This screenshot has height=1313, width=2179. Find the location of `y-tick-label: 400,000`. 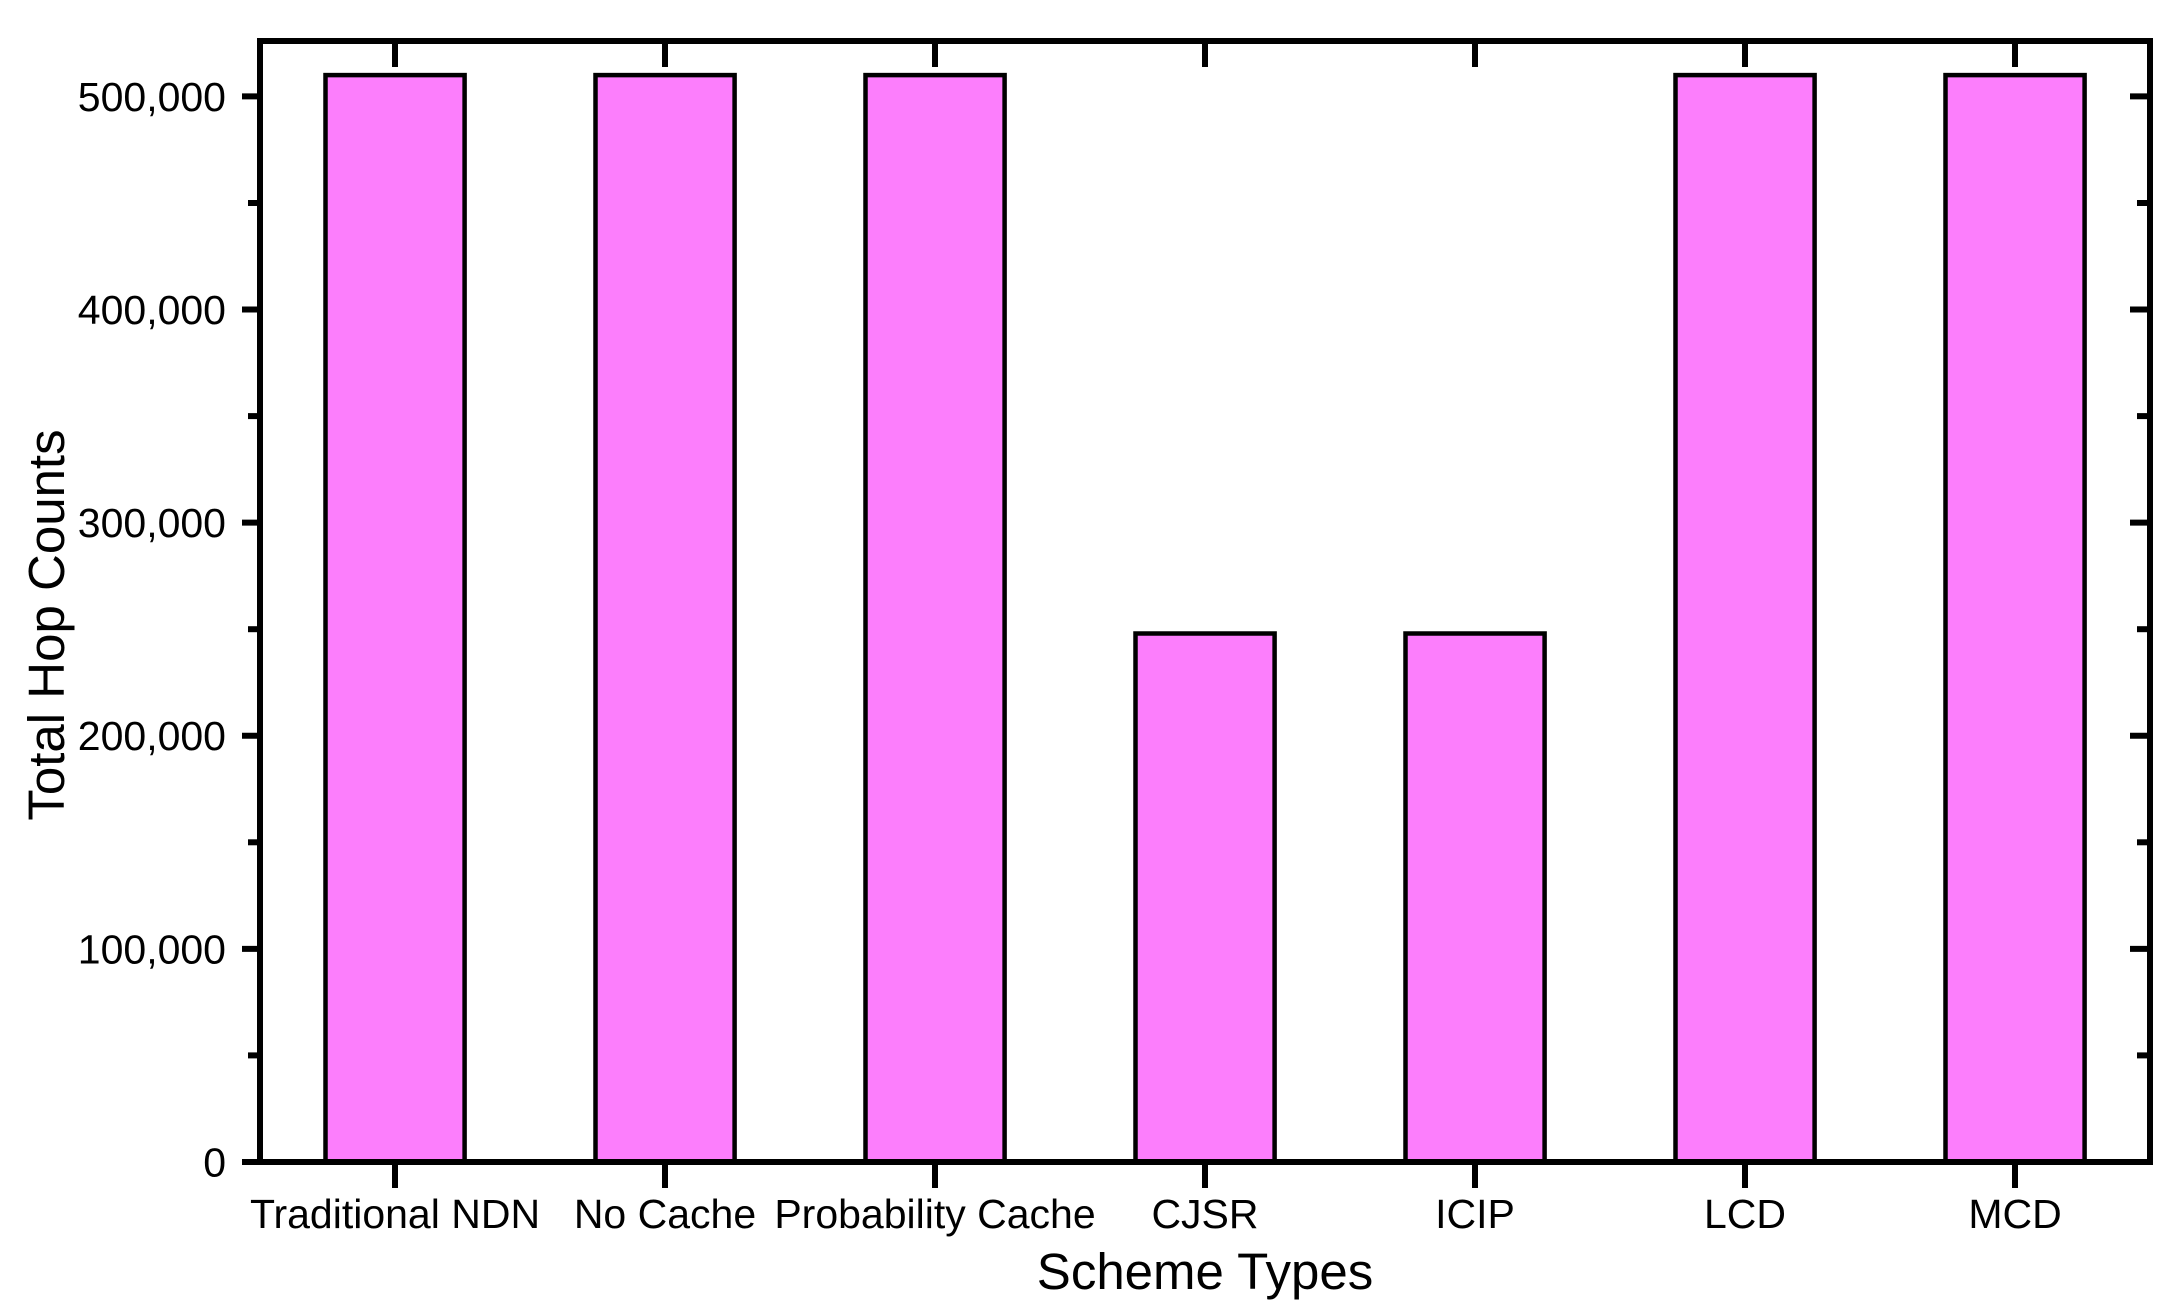

y-tick-label: 400,000 is located at coordinates (152, 310).